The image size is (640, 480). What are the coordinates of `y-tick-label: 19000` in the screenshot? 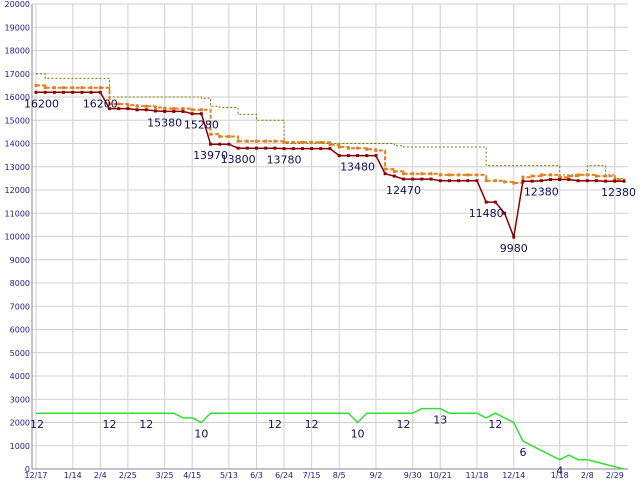 It's located at (17, 27).